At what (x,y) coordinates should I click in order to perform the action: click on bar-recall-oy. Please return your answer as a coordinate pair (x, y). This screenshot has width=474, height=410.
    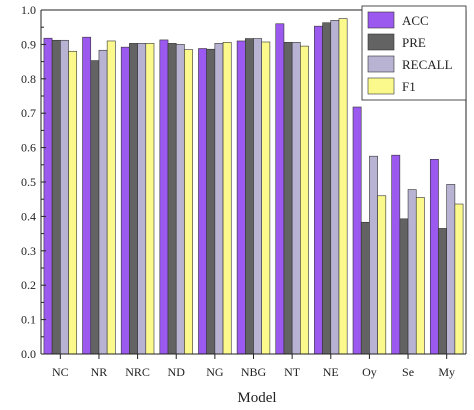
    Looking at the image, I should click on (373, 255).